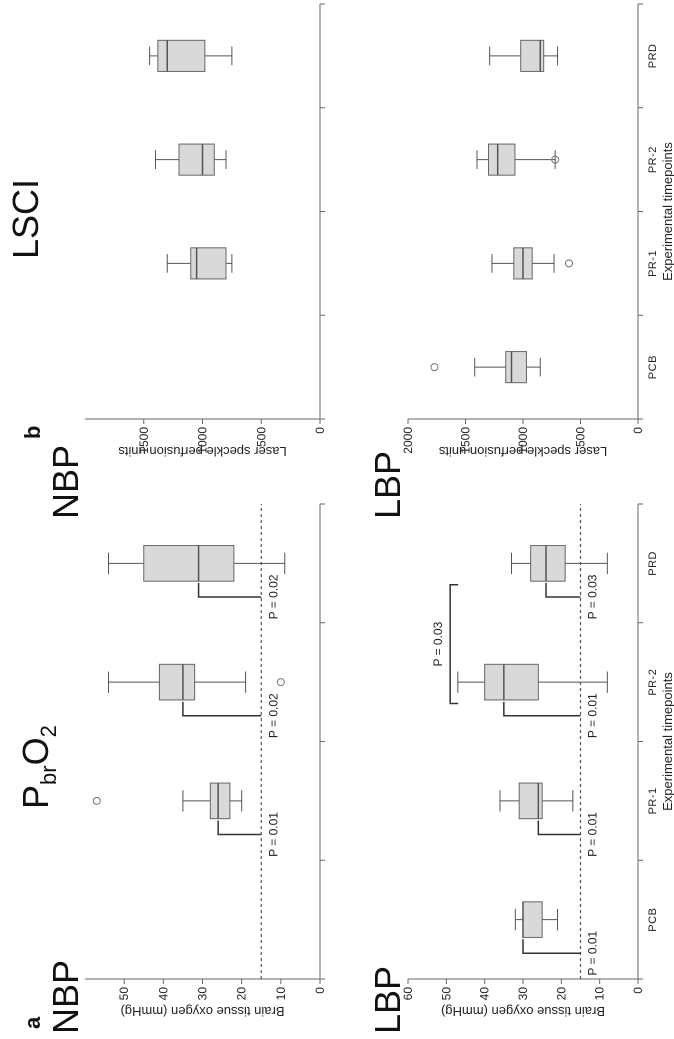 This screenshot has height=1039, width=674. I want to click on y-tick-label: 60, so click(408, 994).